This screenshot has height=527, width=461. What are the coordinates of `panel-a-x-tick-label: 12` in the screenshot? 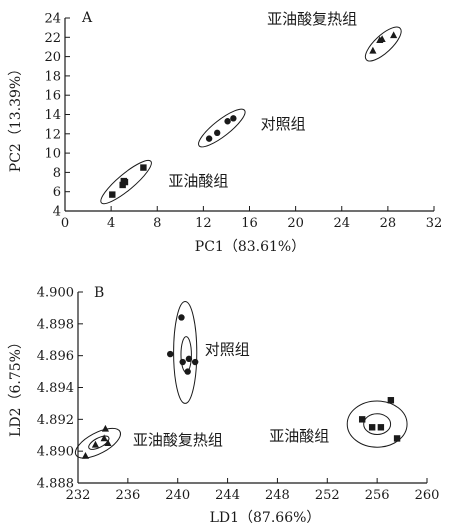 It's located at (203, 223).